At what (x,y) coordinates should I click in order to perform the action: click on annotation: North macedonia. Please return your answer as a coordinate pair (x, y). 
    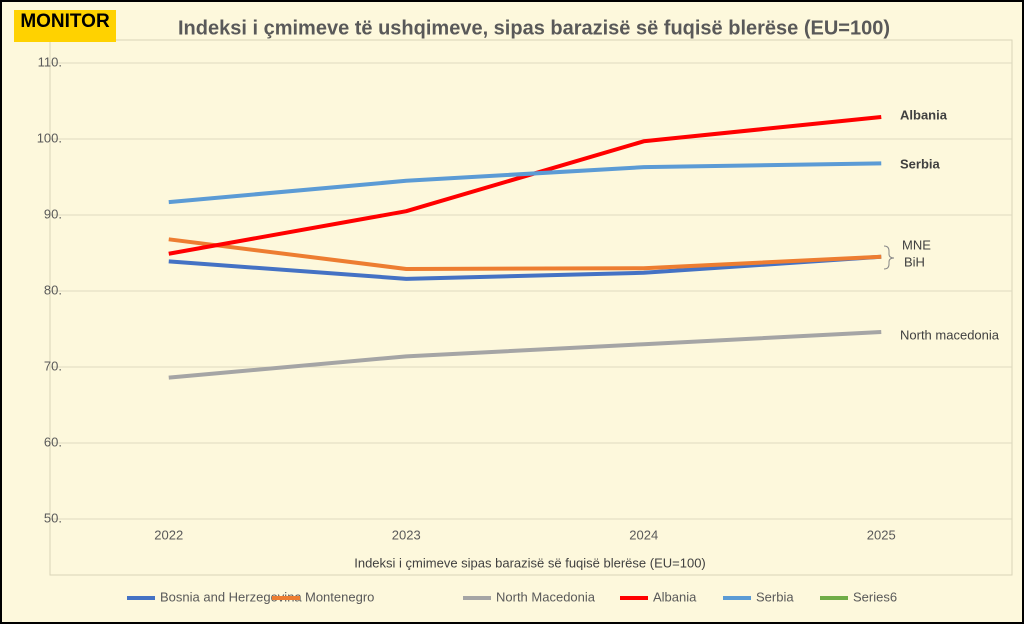
    Looking at the image, I should click on (950, 334).